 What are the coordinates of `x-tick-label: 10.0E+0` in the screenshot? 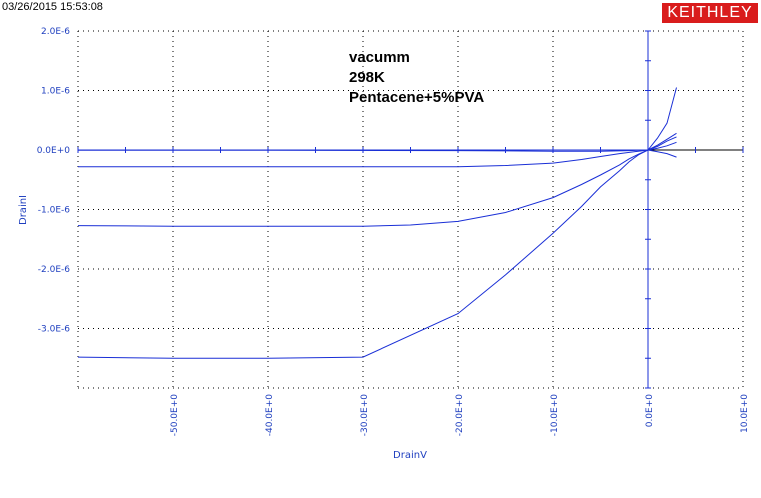 It's located at (745, 413).